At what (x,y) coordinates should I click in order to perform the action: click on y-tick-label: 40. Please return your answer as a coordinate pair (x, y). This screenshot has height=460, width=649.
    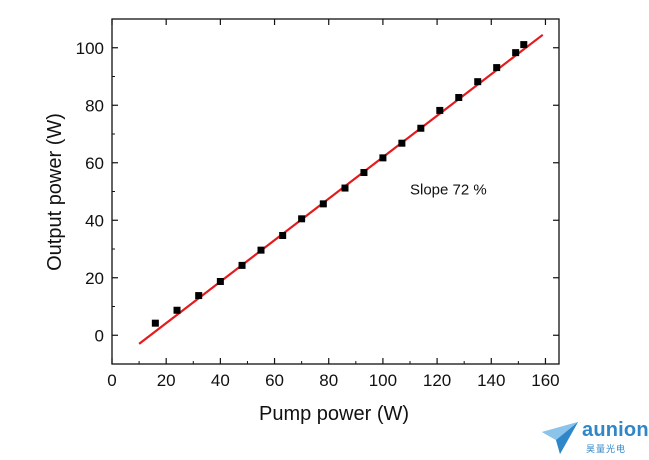
    Looking at the image, I should click on (94, 220).